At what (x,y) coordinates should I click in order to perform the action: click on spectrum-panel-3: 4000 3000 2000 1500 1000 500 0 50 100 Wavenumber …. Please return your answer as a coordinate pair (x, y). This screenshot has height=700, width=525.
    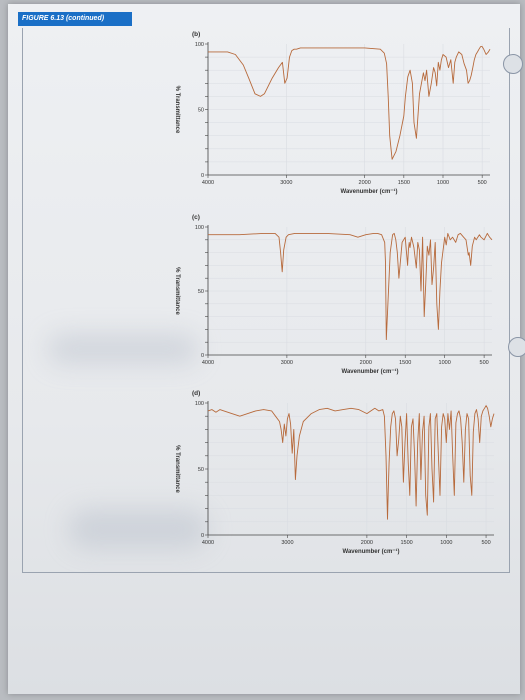
    Looking at the image, I should click on (334, 472).